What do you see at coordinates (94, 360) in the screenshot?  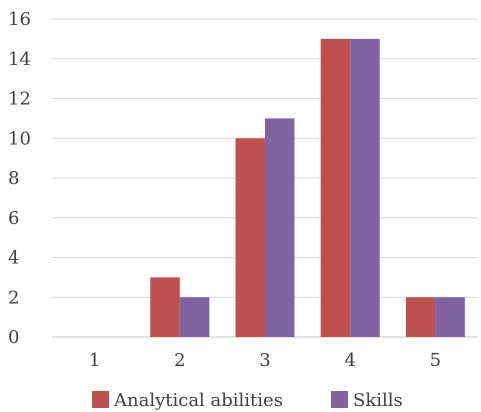 I see `x-tick-label: 1` at bounding box center [94, 360].